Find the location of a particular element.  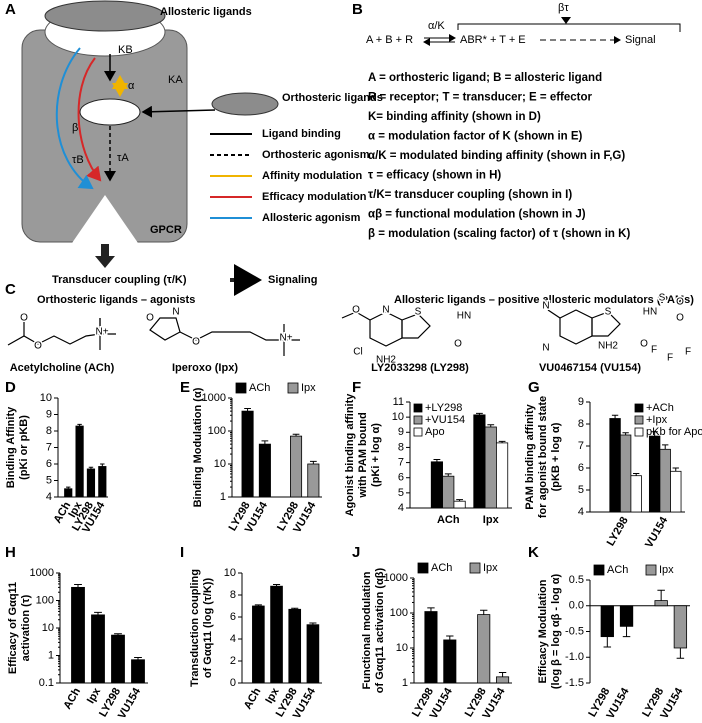

y-tick-label: -1.5 is located at coordinates (574, 683).